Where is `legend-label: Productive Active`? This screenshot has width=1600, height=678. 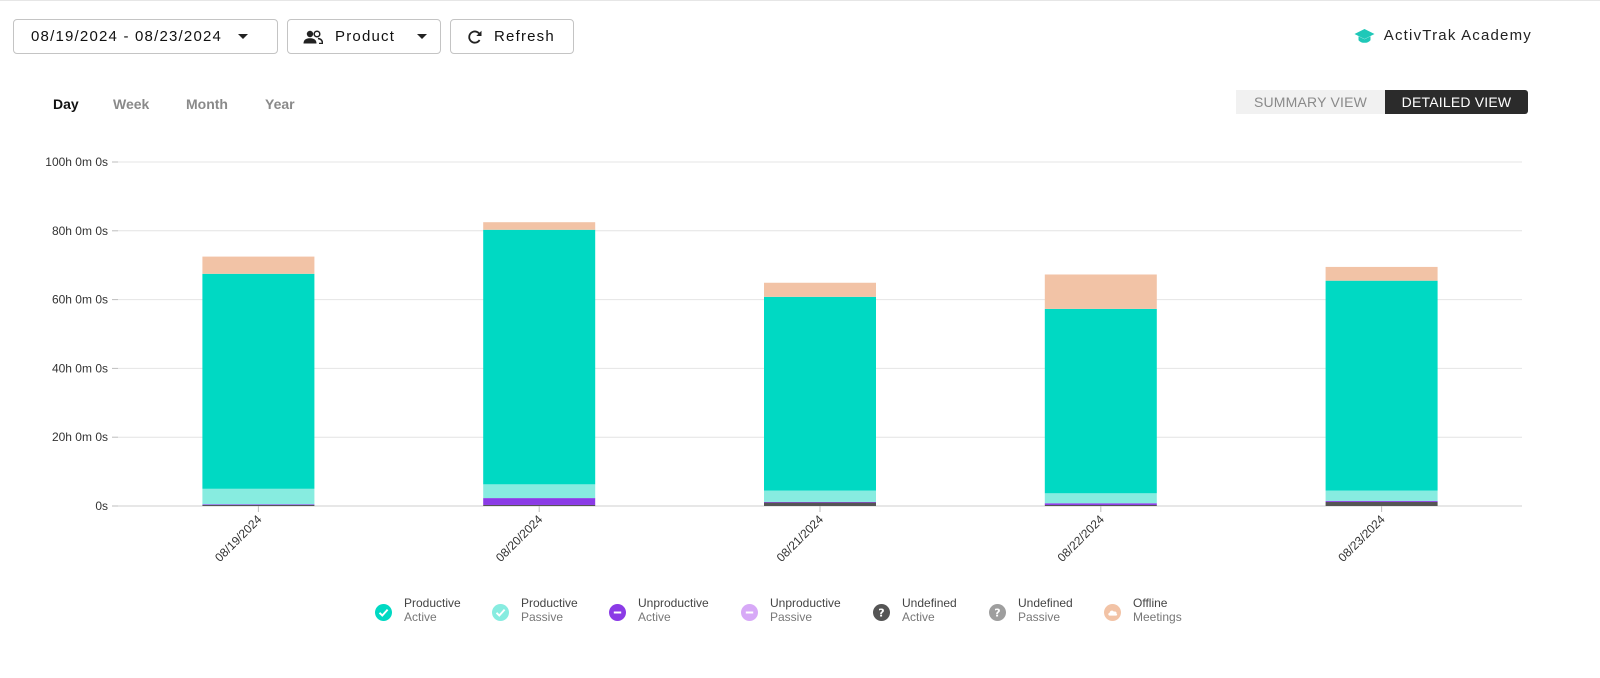
legend-label: Productive Active is located at coordinates (432, 610).